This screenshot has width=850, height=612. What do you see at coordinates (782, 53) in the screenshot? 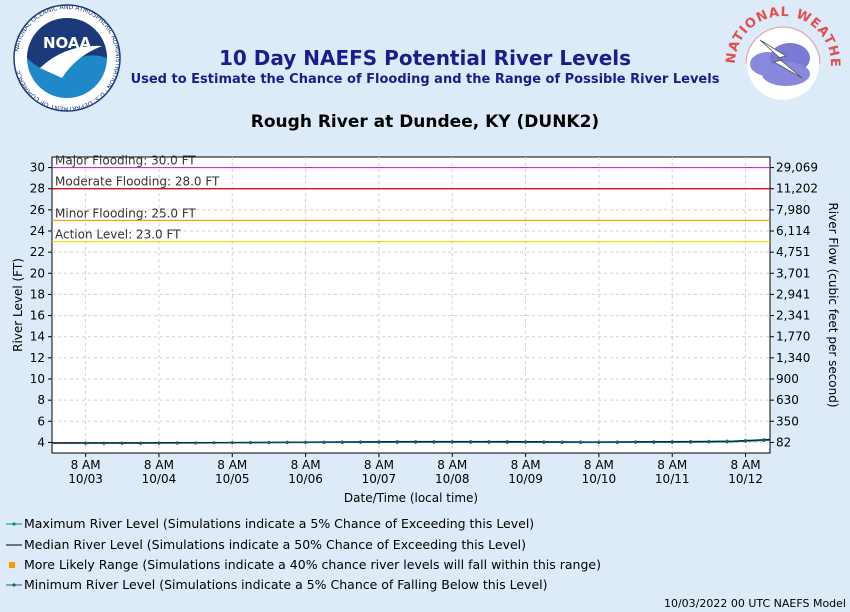
I see `nws-logo: NATIONAL WEATHER SERVICE` at bounding box center [782, 53].